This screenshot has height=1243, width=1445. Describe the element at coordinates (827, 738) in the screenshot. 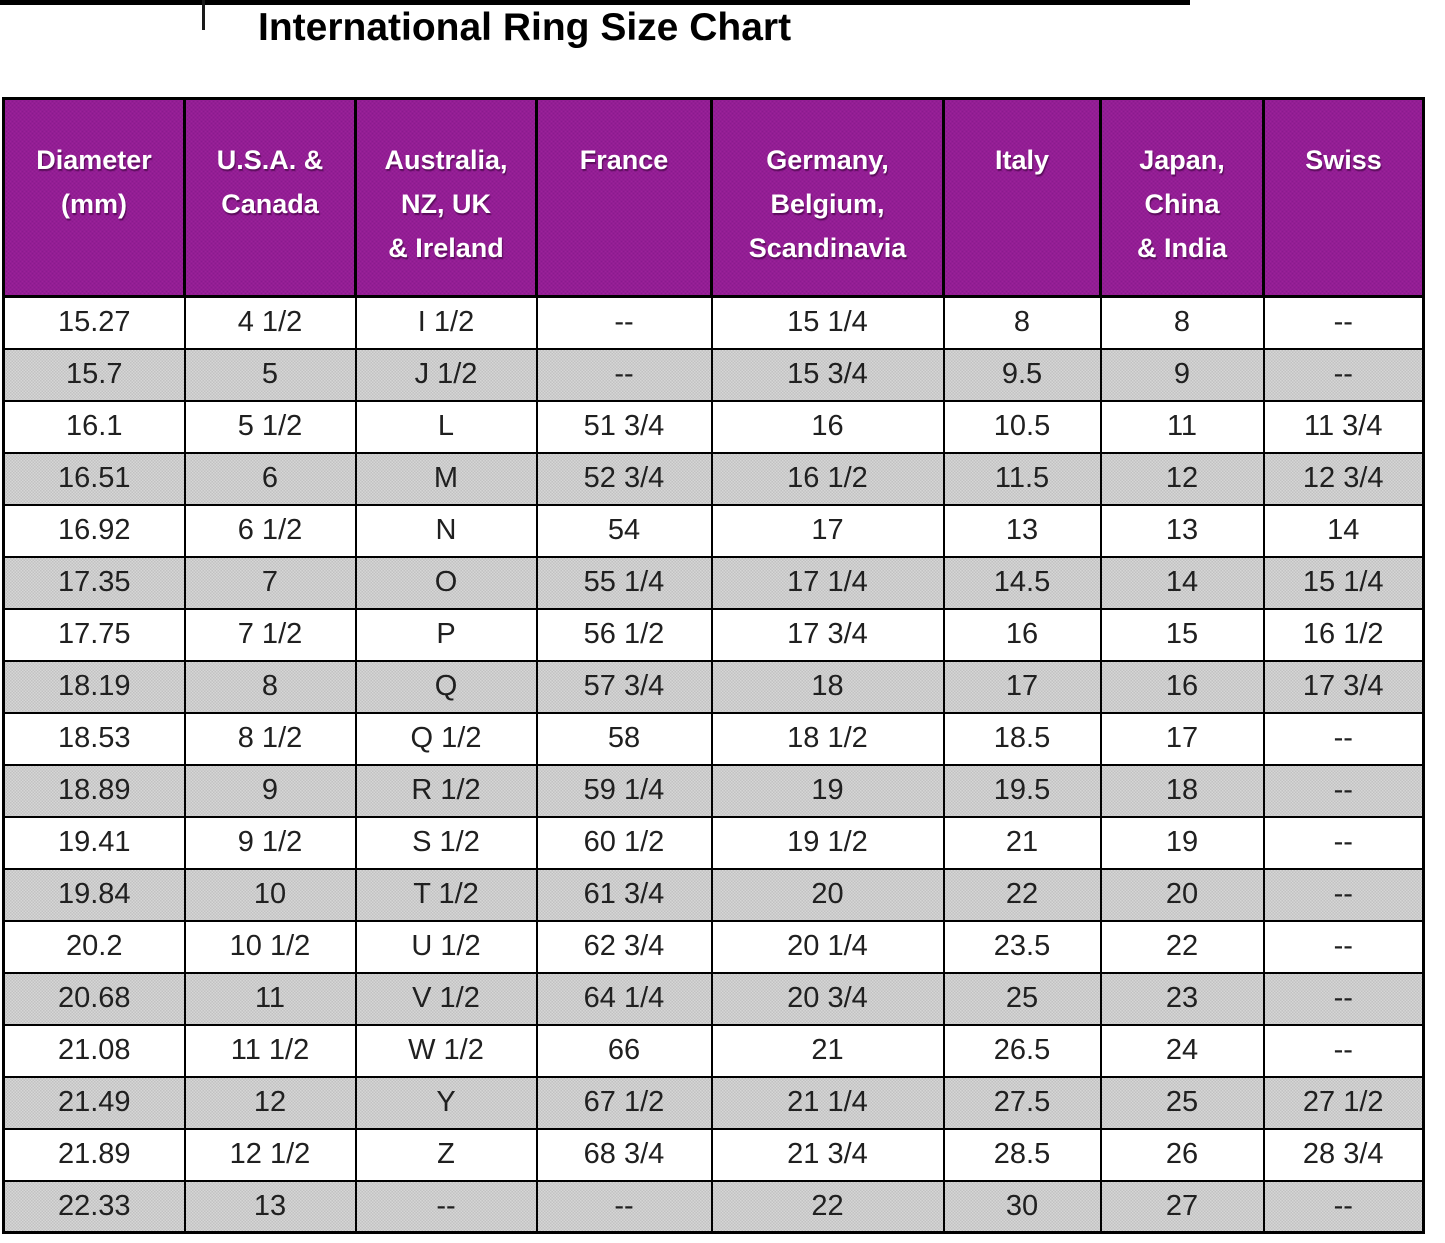

I see `table-cell: 18 1/2` at that location.